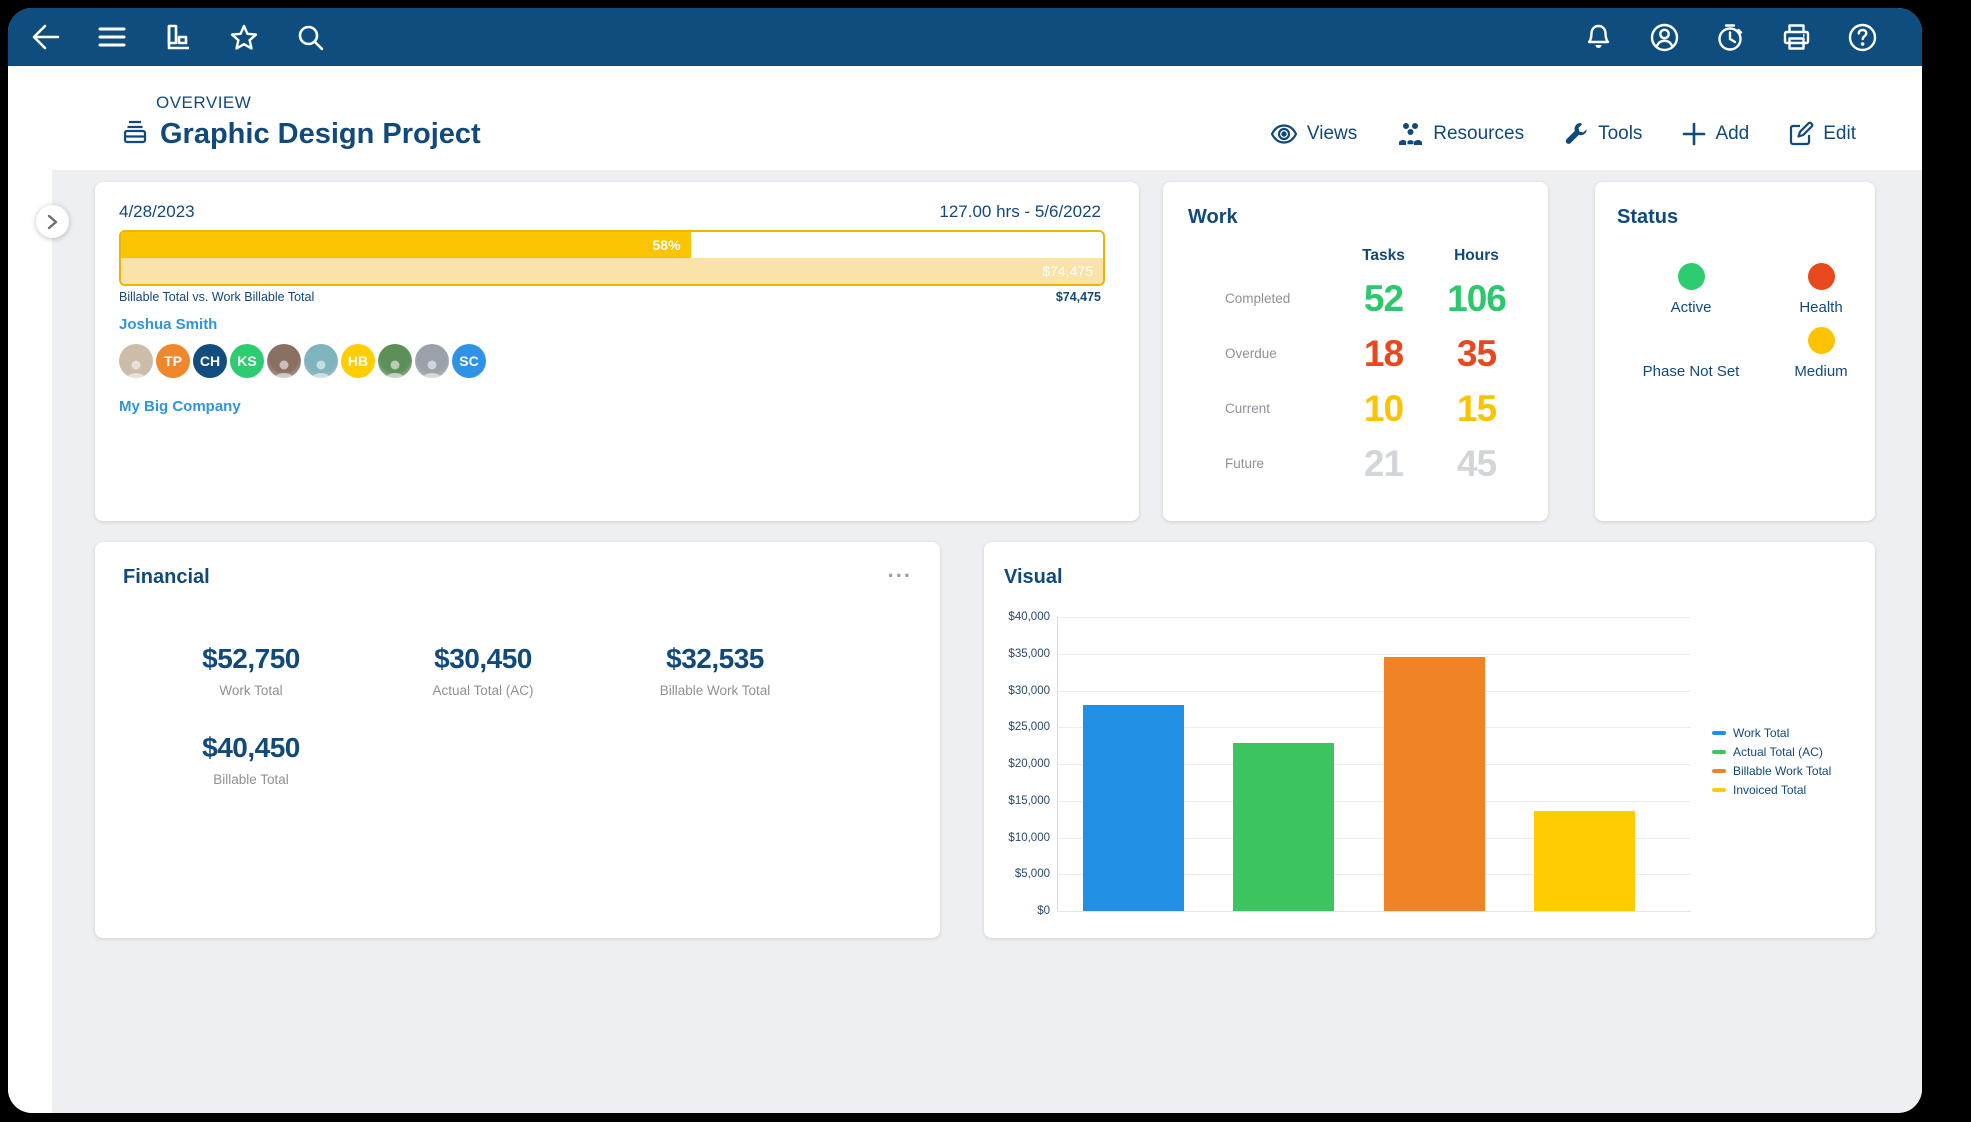 The width and height of the screenshot is (1971, 1122). I want to click on legend-item: Work Total, so click(1771, 733).